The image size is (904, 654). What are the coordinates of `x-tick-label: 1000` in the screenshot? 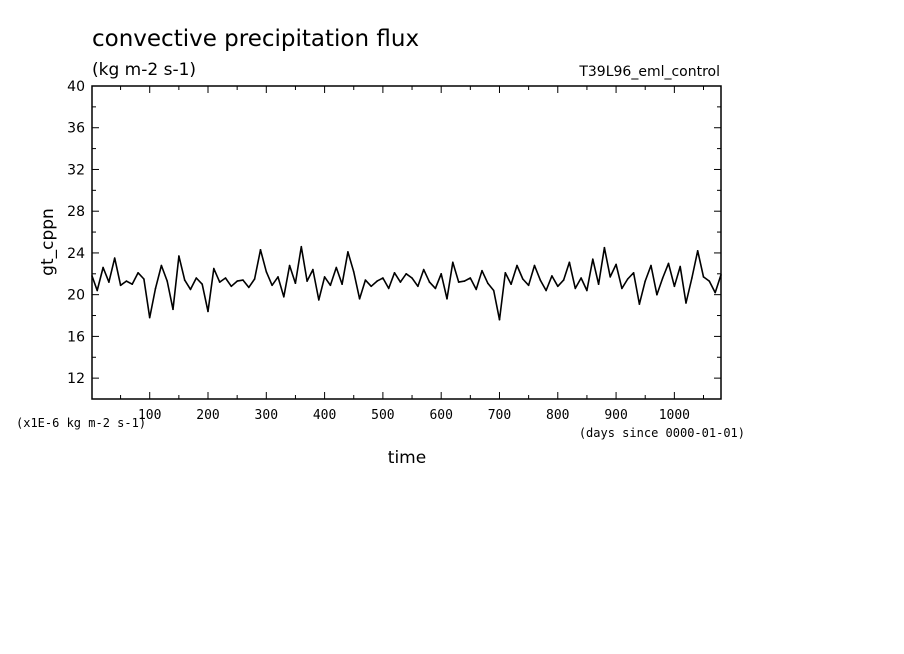 It's located at (674, 415).